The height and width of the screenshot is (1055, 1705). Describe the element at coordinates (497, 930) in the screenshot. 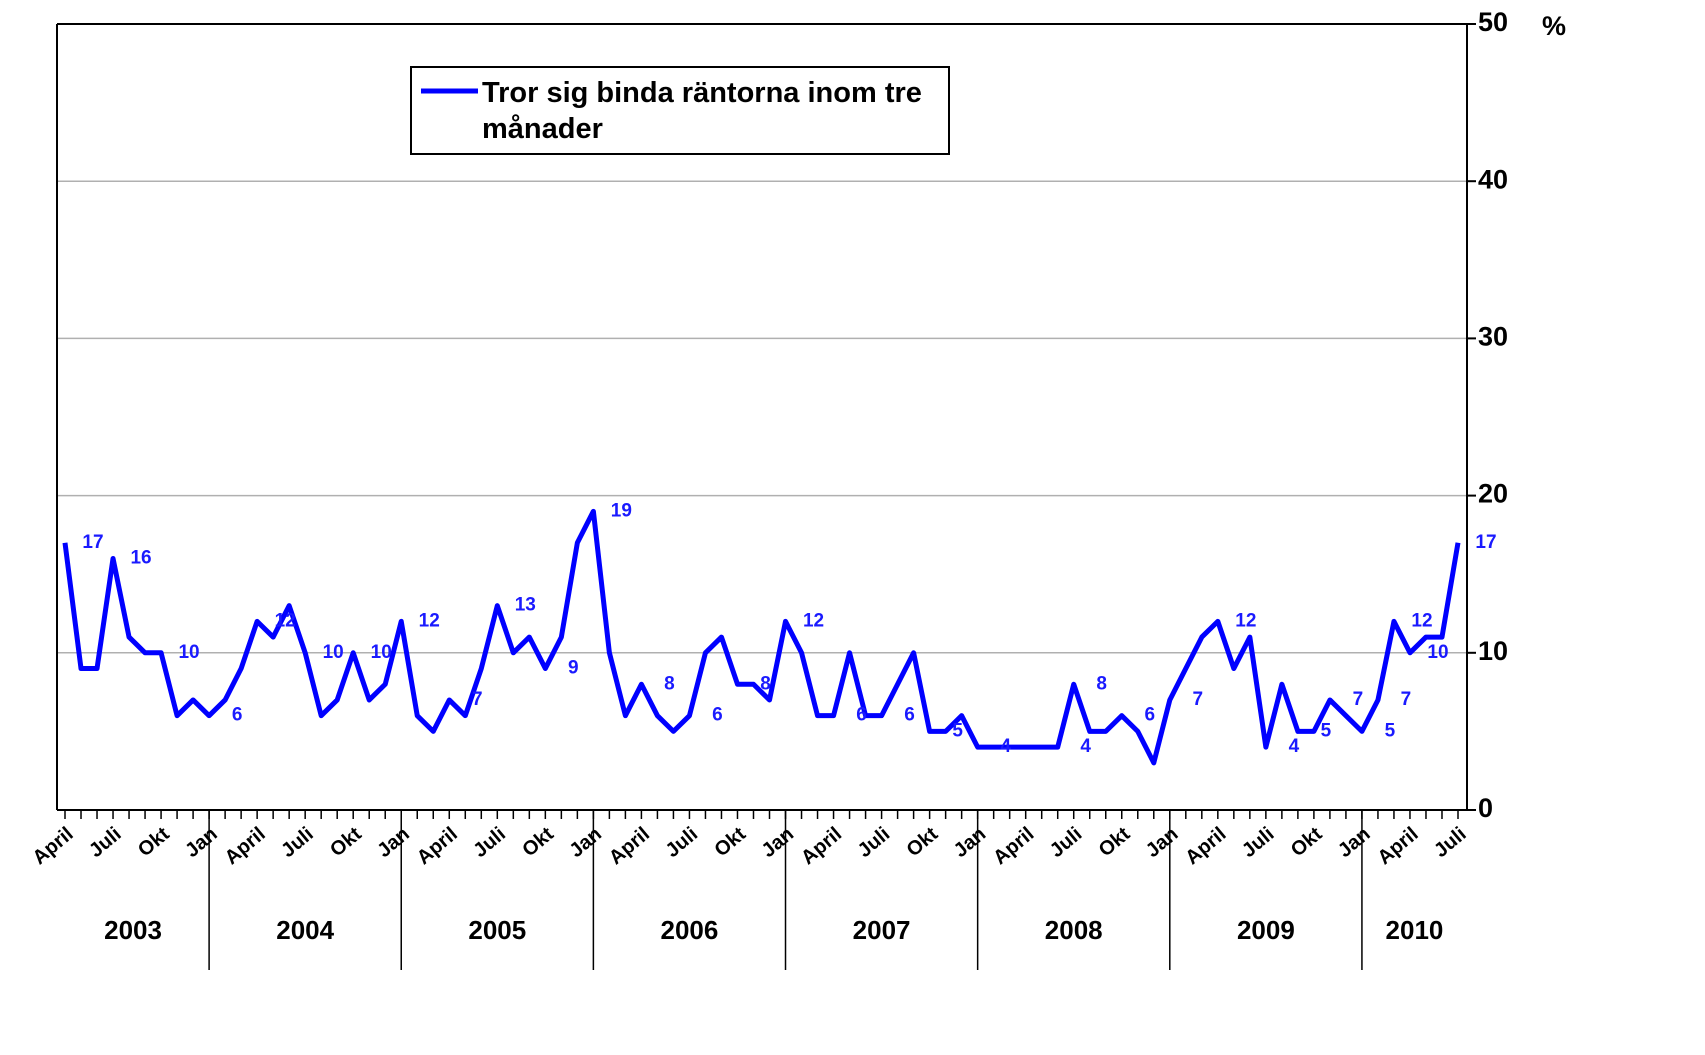

I see `year-label: 2005` at that location.